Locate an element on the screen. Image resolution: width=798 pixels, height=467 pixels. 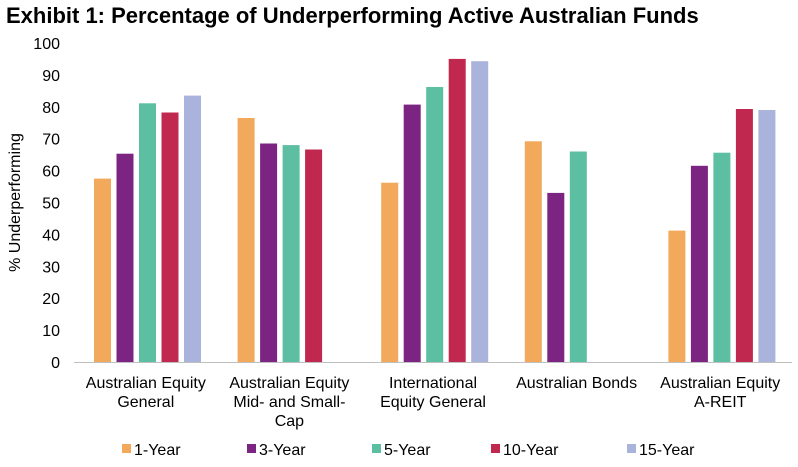
legend-label: 5-Year is located at coordinates (407, 450).